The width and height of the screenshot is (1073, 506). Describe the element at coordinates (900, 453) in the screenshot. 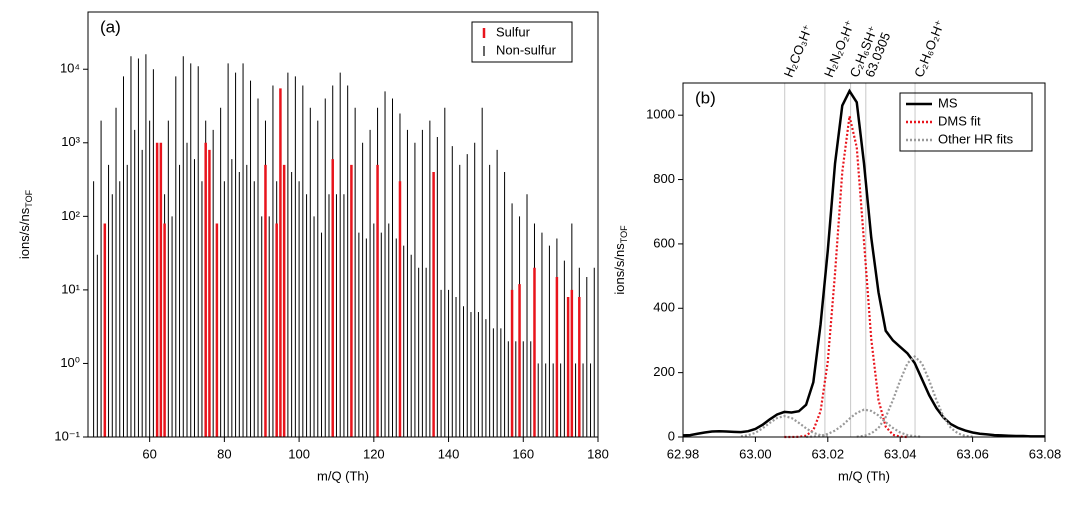

I see `x-tick-label: 63.04` at that location.